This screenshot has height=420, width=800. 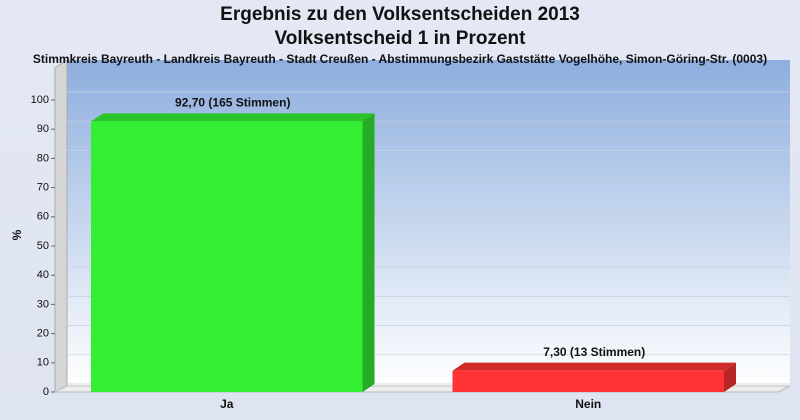 What do you see at coordinates (43, 304) in the screenshot?
I see `y-tick-label: 30` at bounding box center [43, 304].